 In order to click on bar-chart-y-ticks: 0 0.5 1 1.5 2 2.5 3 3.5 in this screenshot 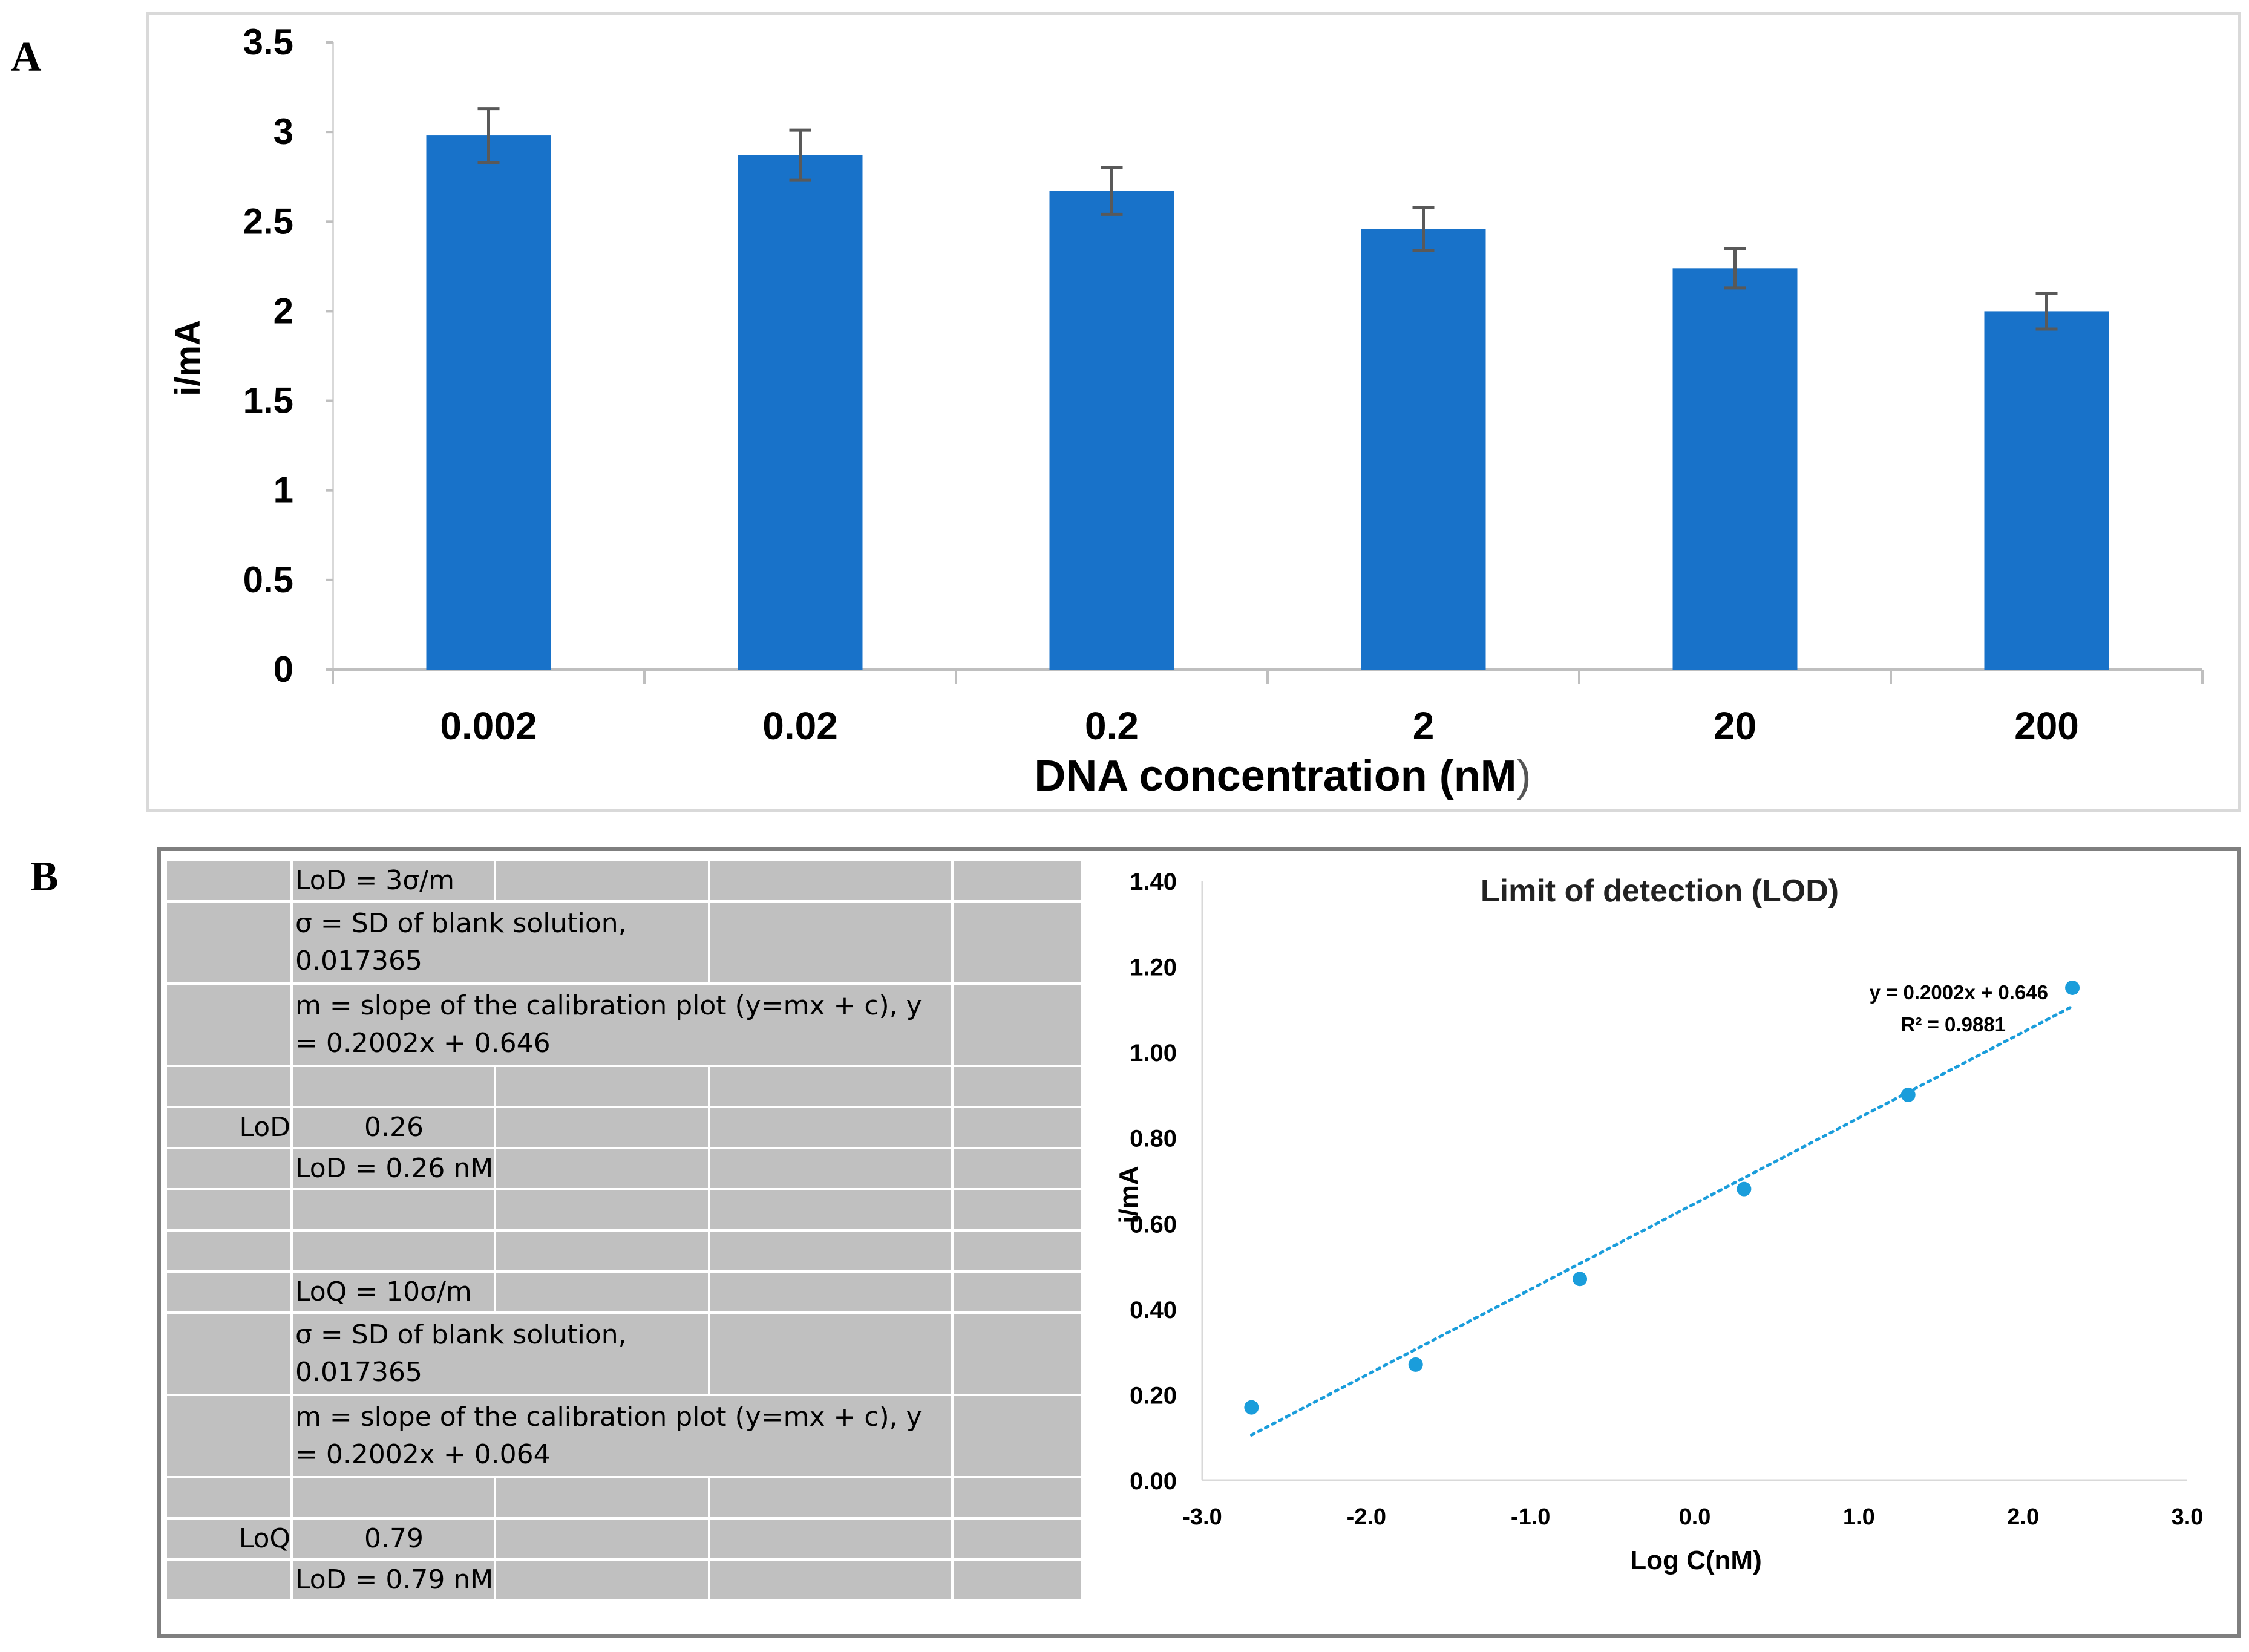, I will do `click(288, 356)`.